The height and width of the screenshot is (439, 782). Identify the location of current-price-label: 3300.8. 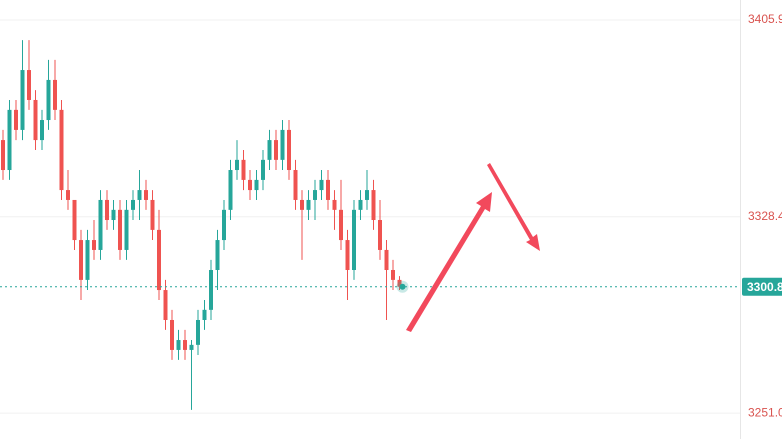
(764, 287).